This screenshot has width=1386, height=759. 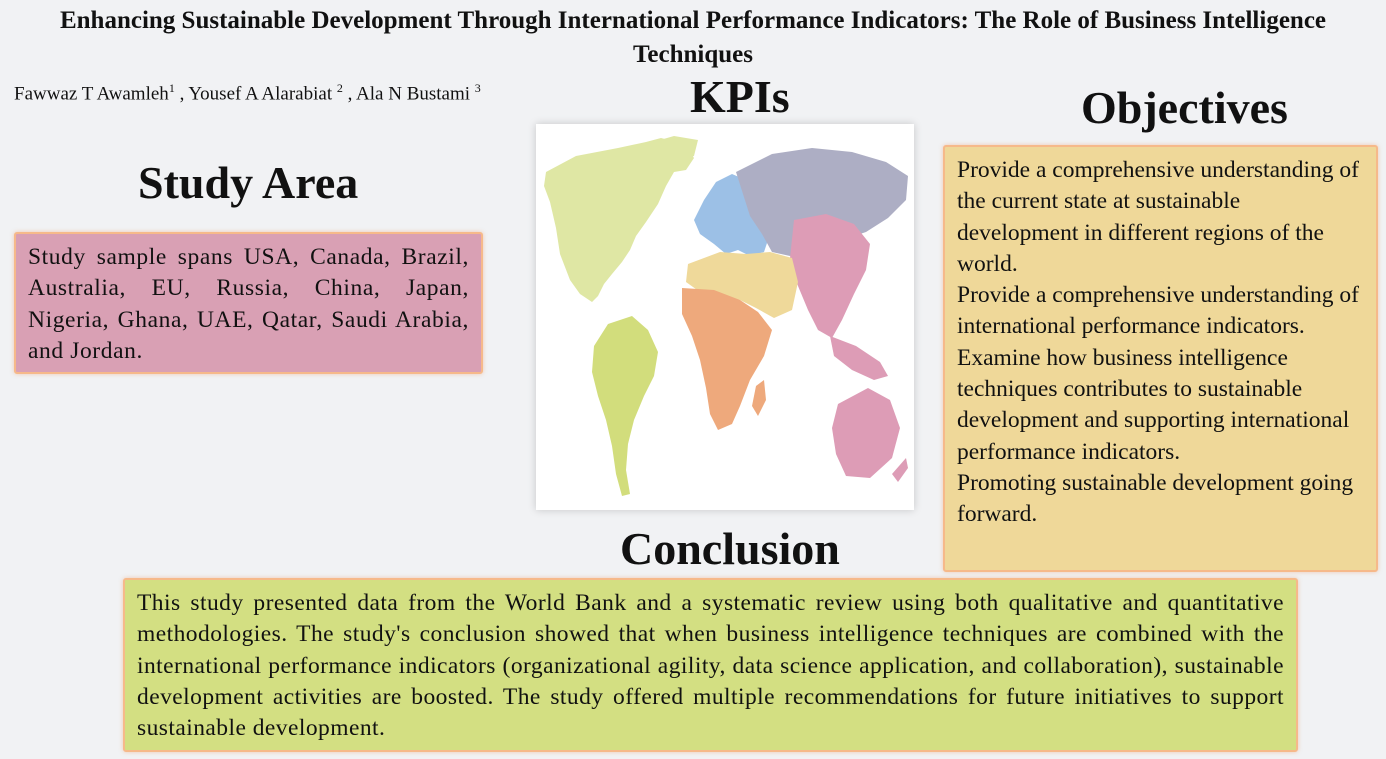 I want to click on objectives-heading: Objectives, so click(x=1184, y=107).